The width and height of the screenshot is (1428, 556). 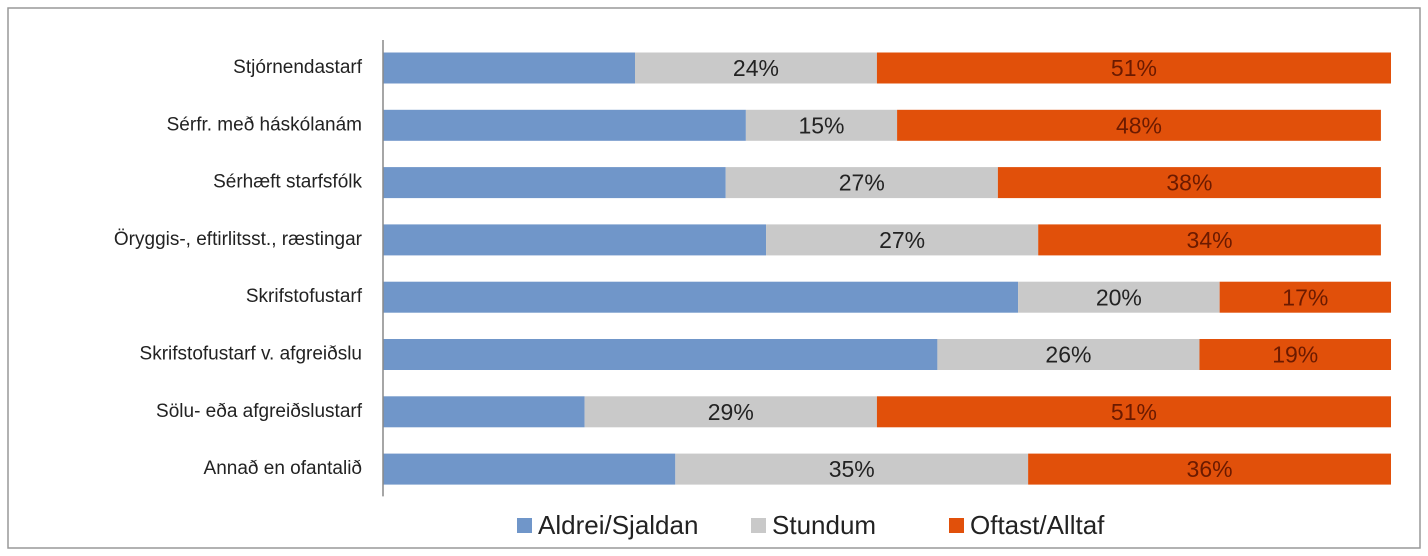 I want to click on y-tick-label: Sérfr. með háskólanám, so click(x=264, y=124).